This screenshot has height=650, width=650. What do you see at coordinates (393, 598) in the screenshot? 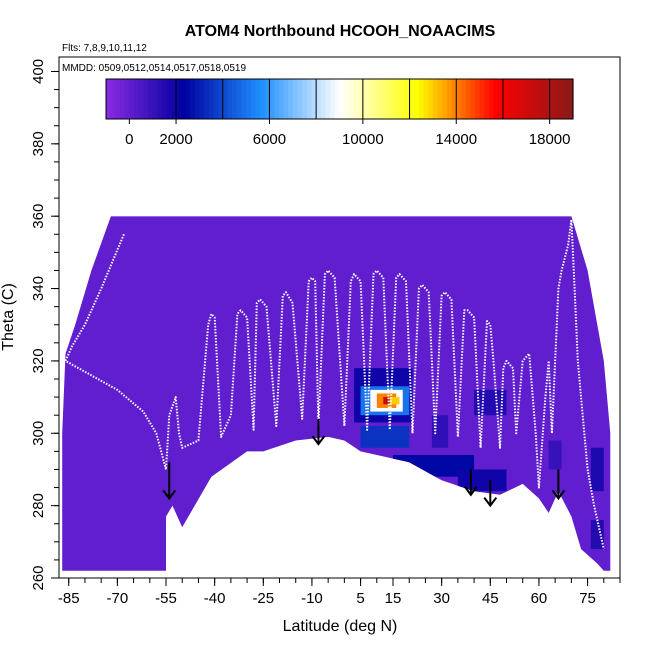
I see `x-tick-label: 15` at bounding box center [393, 598].